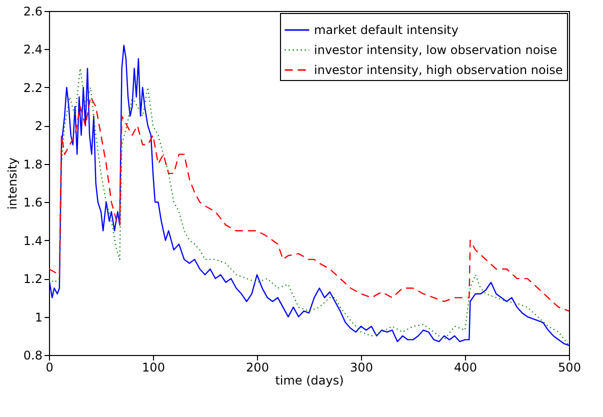 This screenshot has width=603, height=417. Describe the element at coordinates (32, 241) in the screenshot. I see `y-tick-label: 1.4` at that location.